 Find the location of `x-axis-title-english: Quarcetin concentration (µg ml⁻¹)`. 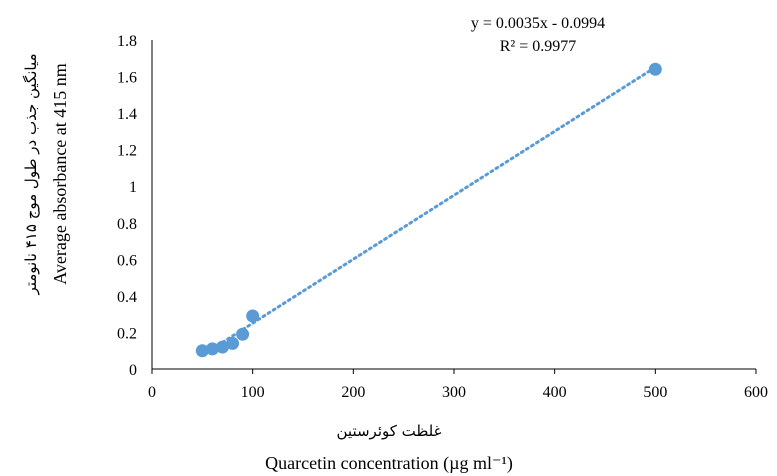

x-axis-title-english: Quarcetin concentration (µg ml⁻¹) is located at coordinates (389, 463).